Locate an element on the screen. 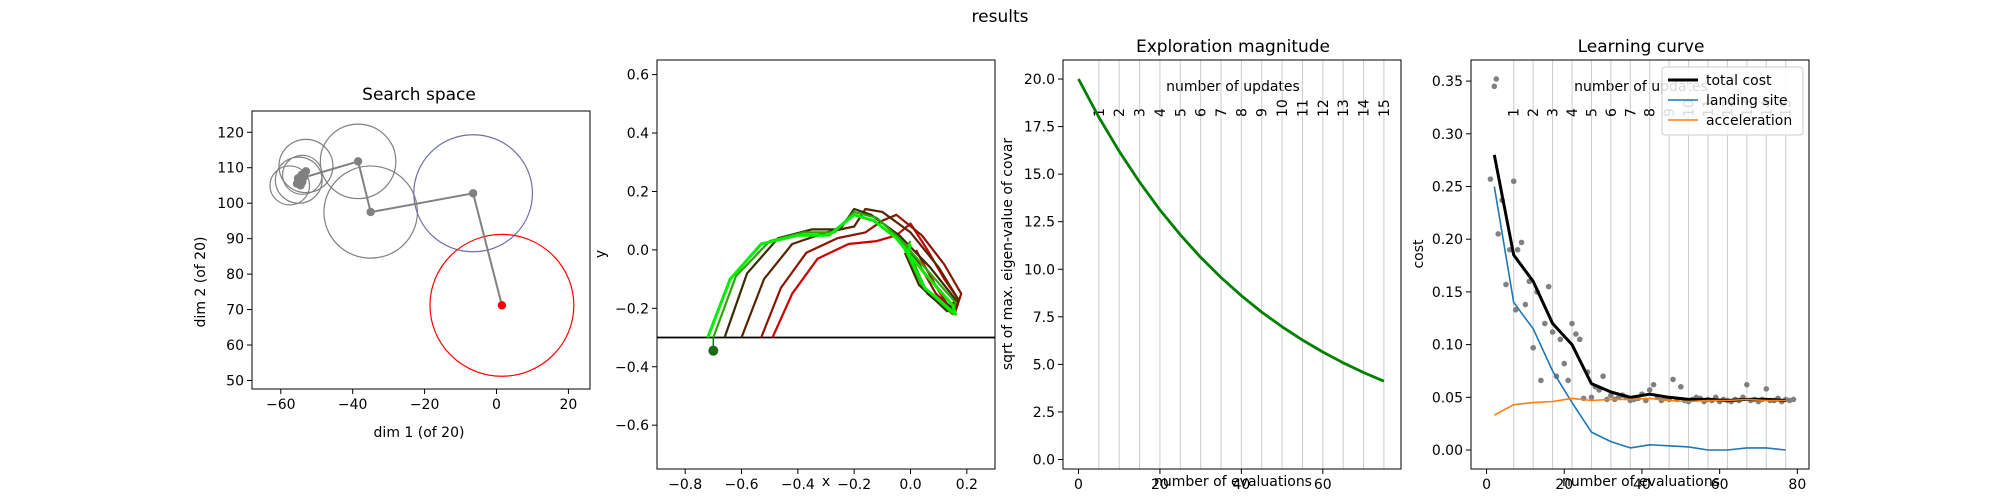 This screenshot has height=500, width=2000. exploration-ytick-label: 15.0 is located at coordinates (1039, 175).